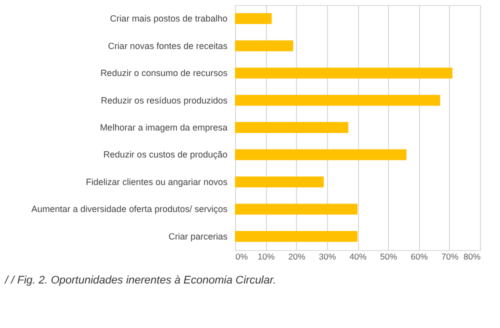 Image resolution: width=500 pixels, height=328 pixels. What do you see at coordinates (242, 257) in the screenshot?
I see `x-tick-label: 0%` at bounding box center [242, 257].